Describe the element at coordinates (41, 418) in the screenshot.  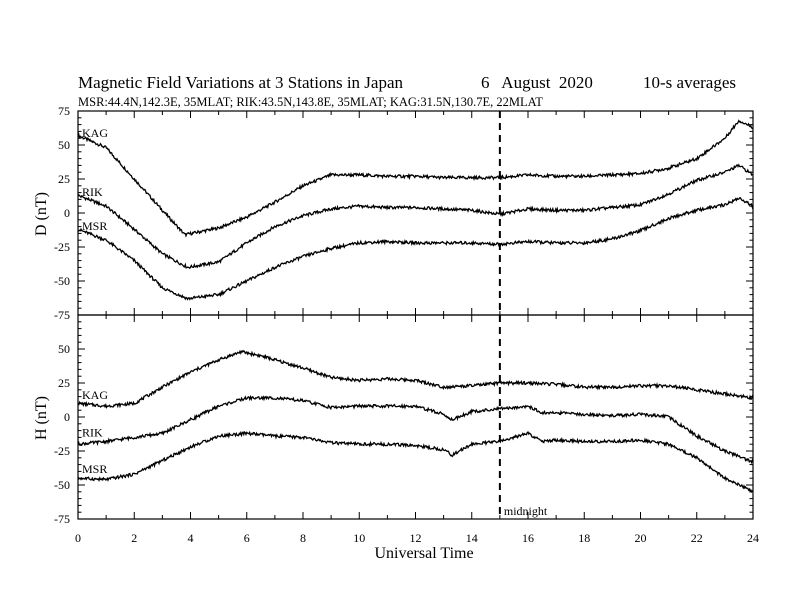
I see `h-axis-label: H (nT)` at that location.